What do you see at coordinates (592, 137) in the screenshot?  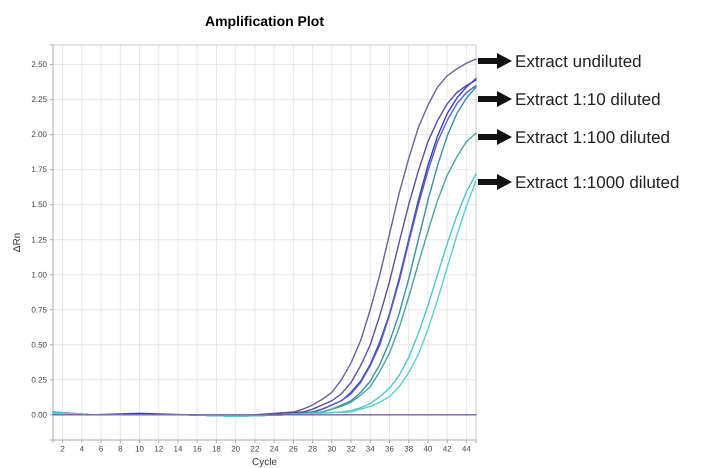 I see `text: Extract 1:100 diluted` at bounding box center [592, 137].